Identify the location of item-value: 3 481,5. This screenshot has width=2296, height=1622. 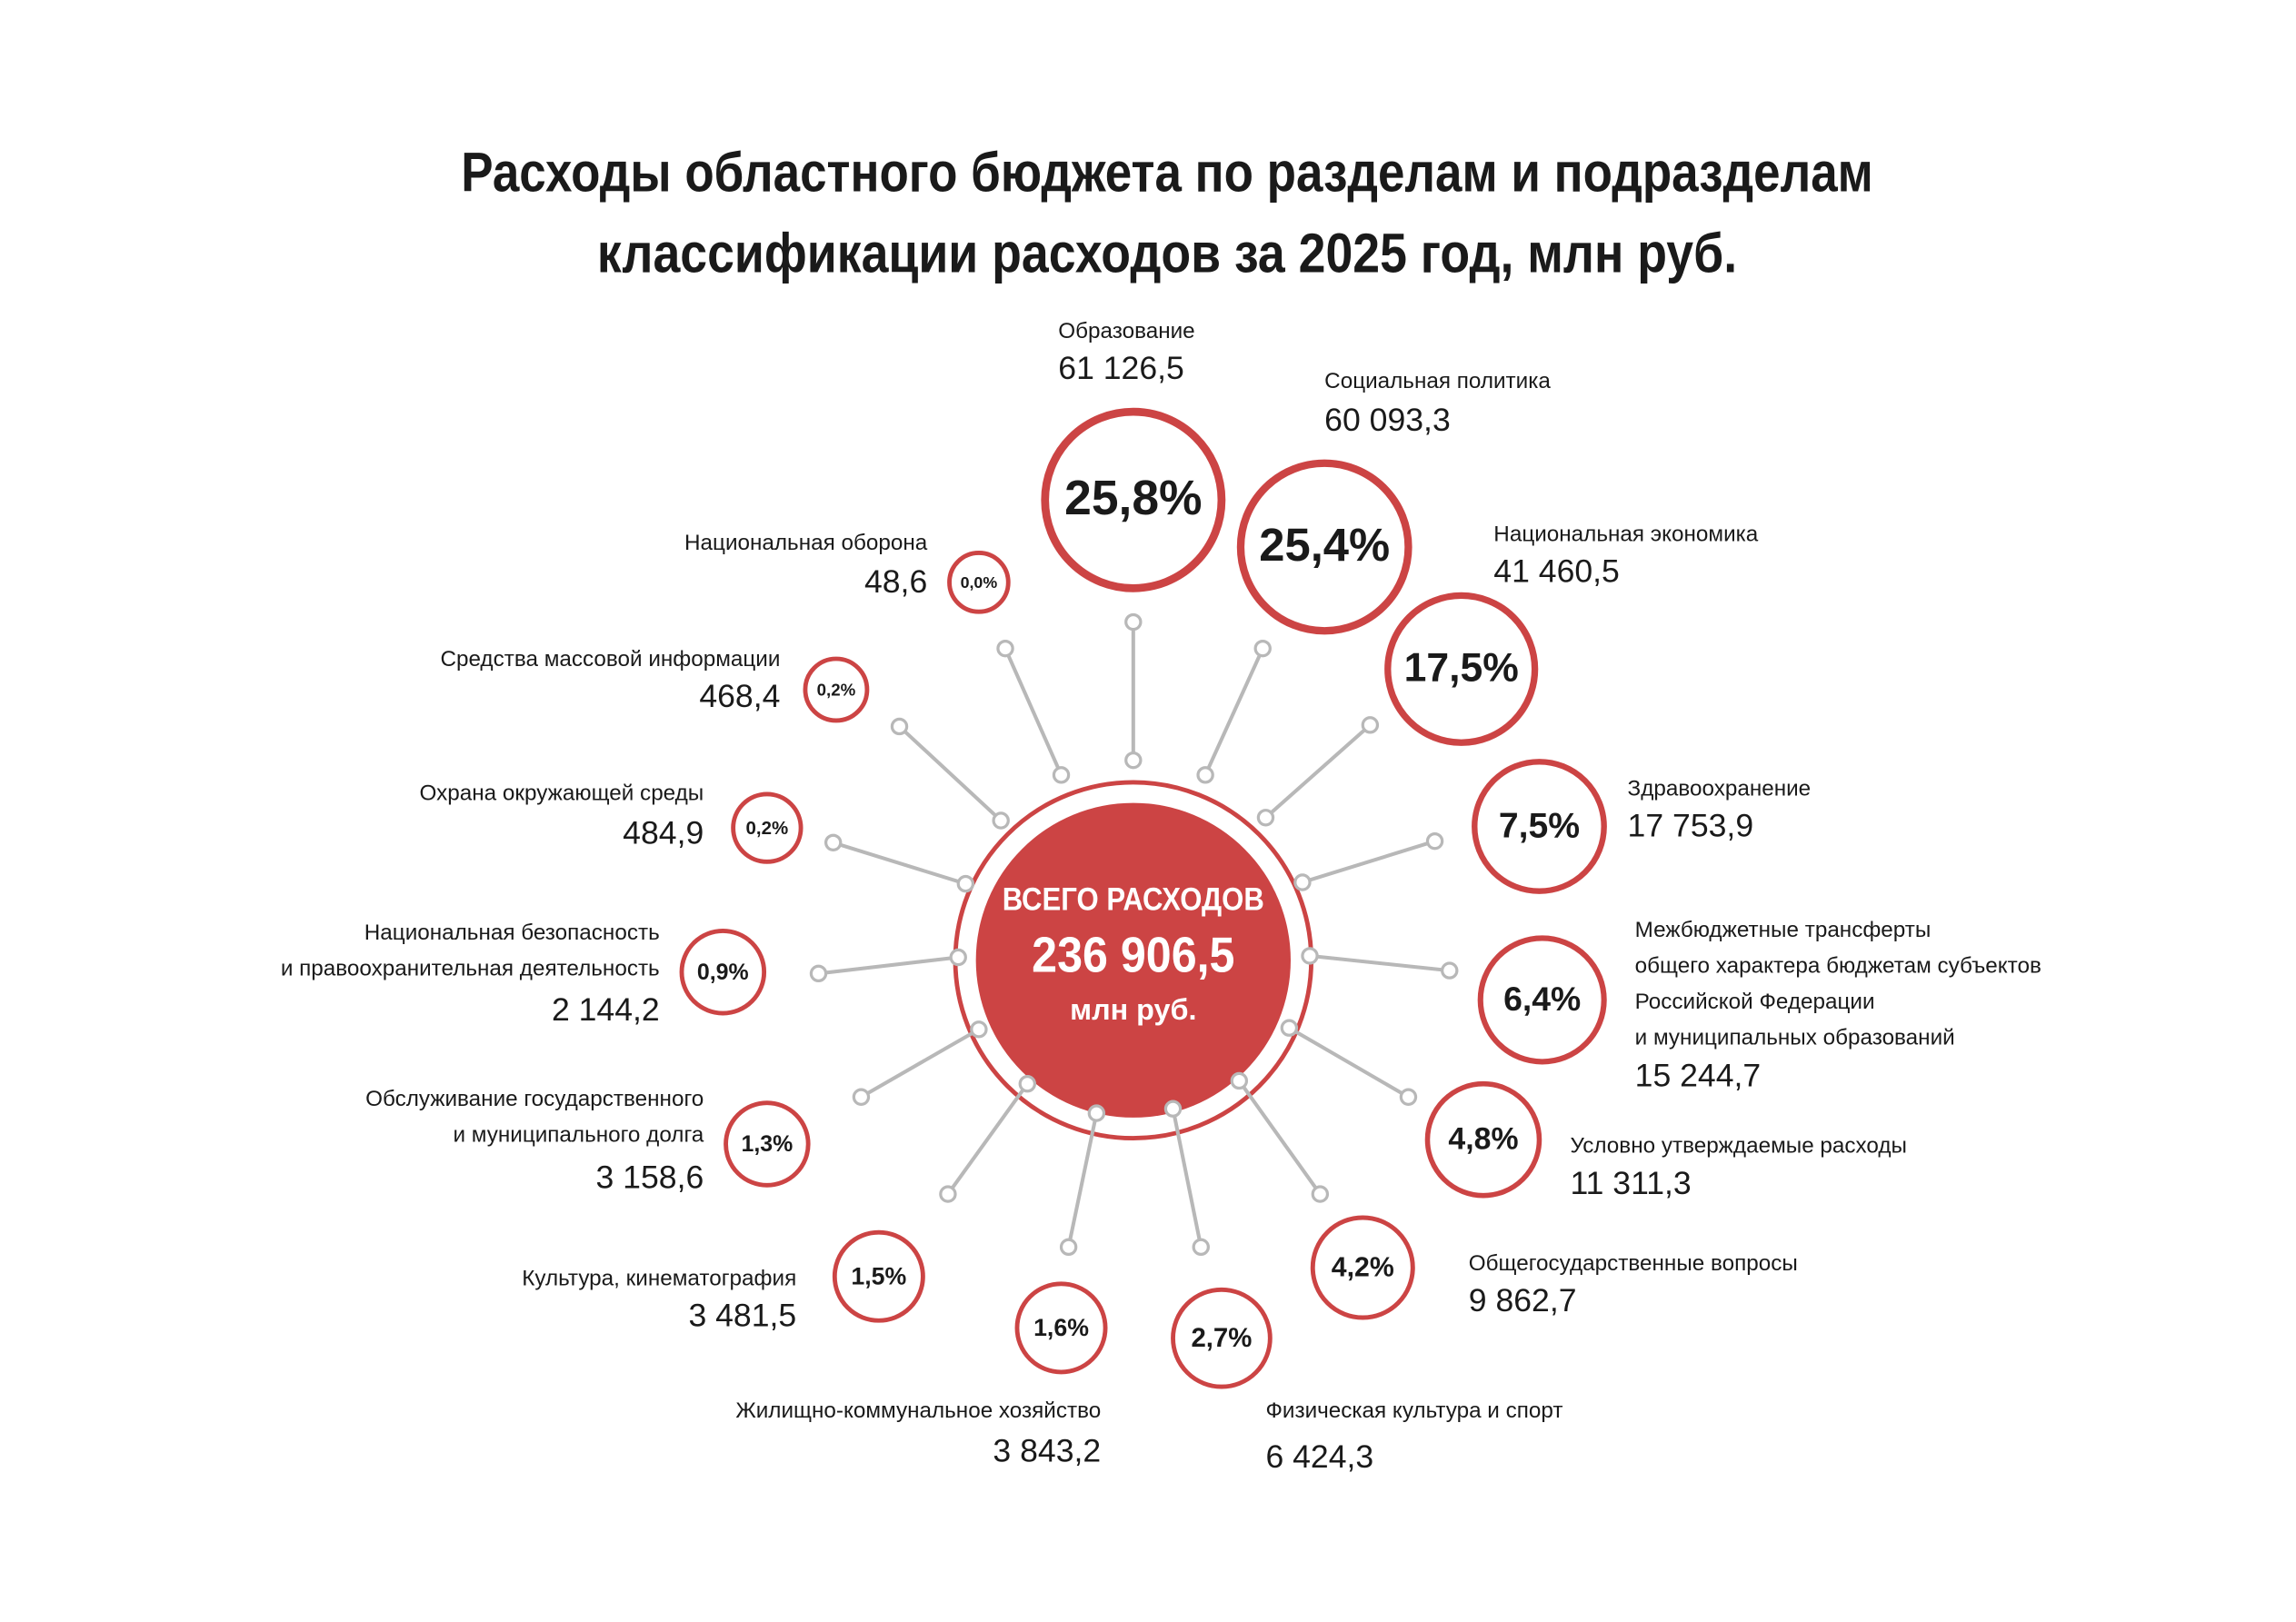
(742, 1315).